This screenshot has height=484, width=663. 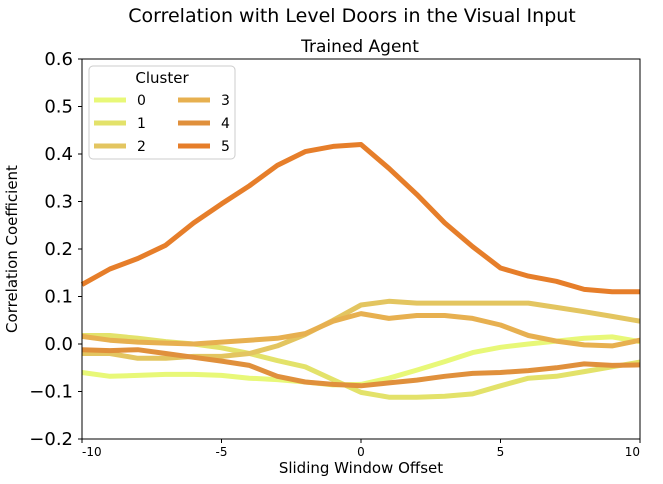 I want to click on y-tick-label: 0.1, so click(x=58, y=297).